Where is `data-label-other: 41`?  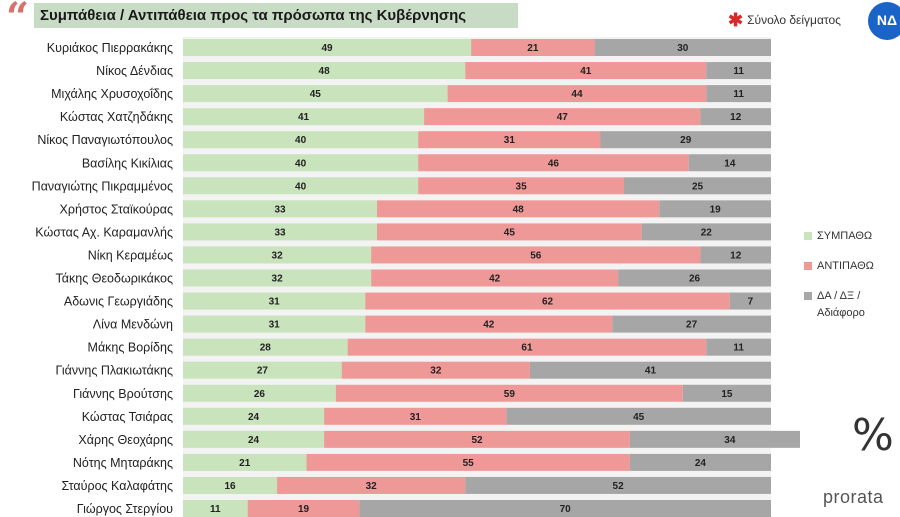
data-label-other: 41 is located at coordinates (651, 371).